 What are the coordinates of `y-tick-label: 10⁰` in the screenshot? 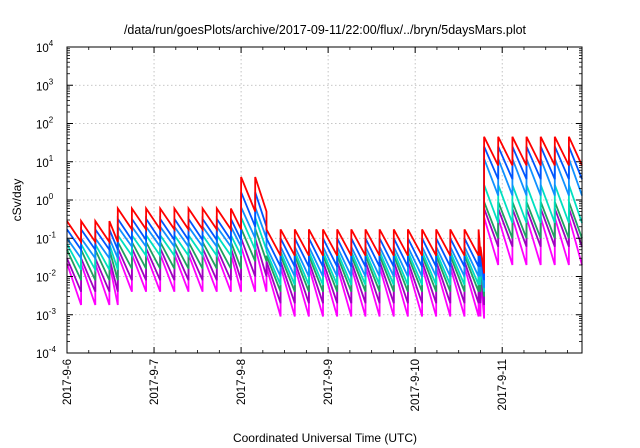 It's located at (45, 200).